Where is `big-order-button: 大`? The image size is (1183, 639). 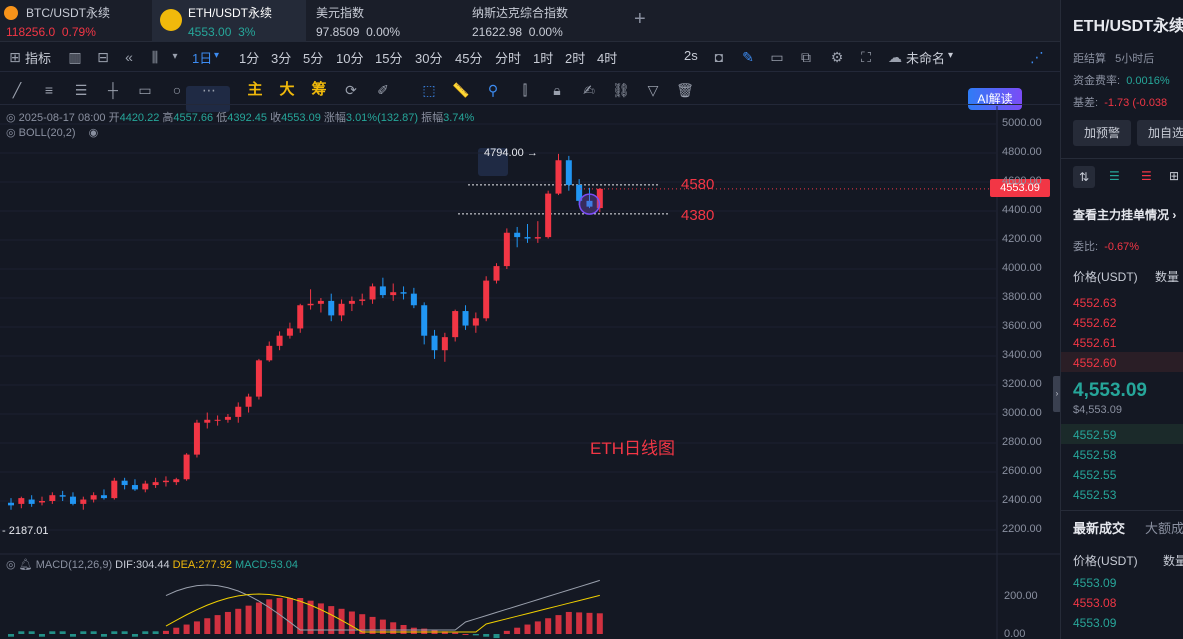
big-order-button: 大 is located at coordinates (287, 89).